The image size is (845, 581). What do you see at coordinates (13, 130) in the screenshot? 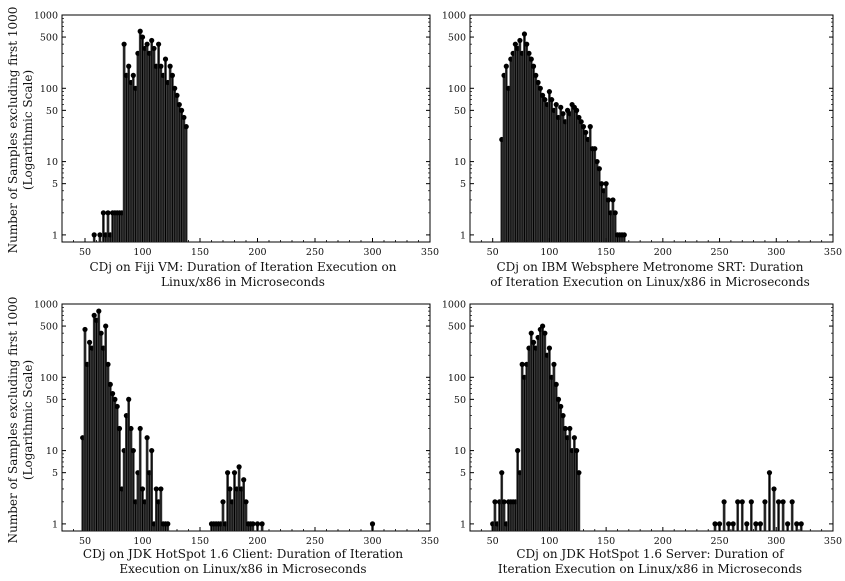
I see `y-axis-title-top-line1: Number of Samples excluding first 1000` at bounding box center [13, 130].